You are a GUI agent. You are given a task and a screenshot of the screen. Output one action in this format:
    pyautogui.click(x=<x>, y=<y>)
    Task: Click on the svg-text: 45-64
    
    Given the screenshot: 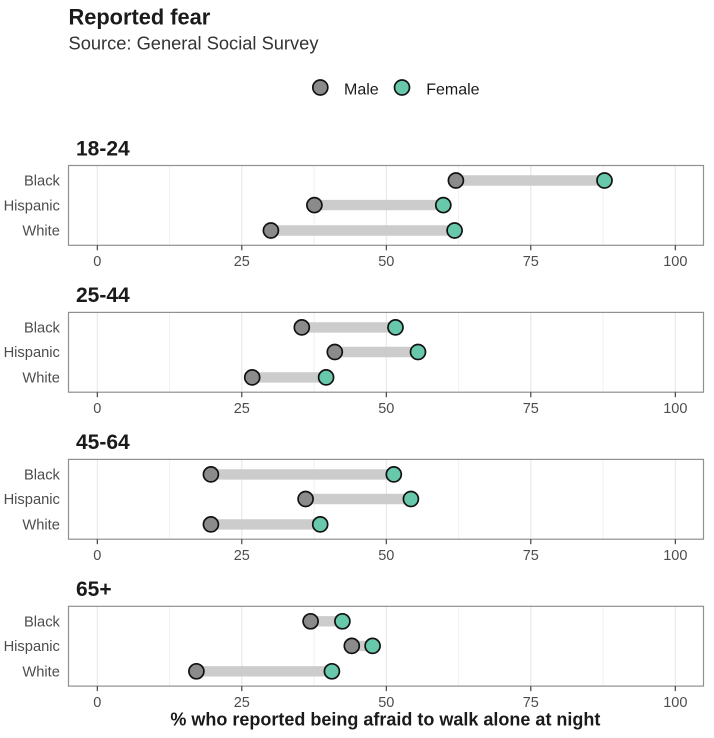 What is the action you would take?
    pyautogui.click(x=103, y=442)
    